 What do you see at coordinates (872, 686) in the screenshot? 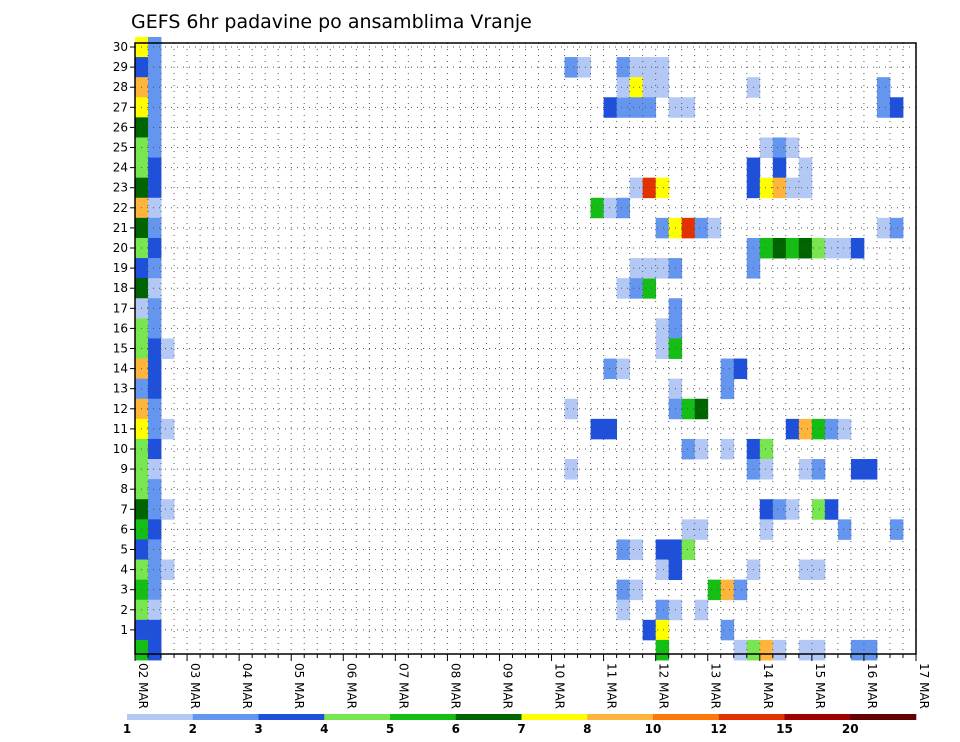
I see `x-tick-label: 16 MAR` at bounding box center [872, 686].